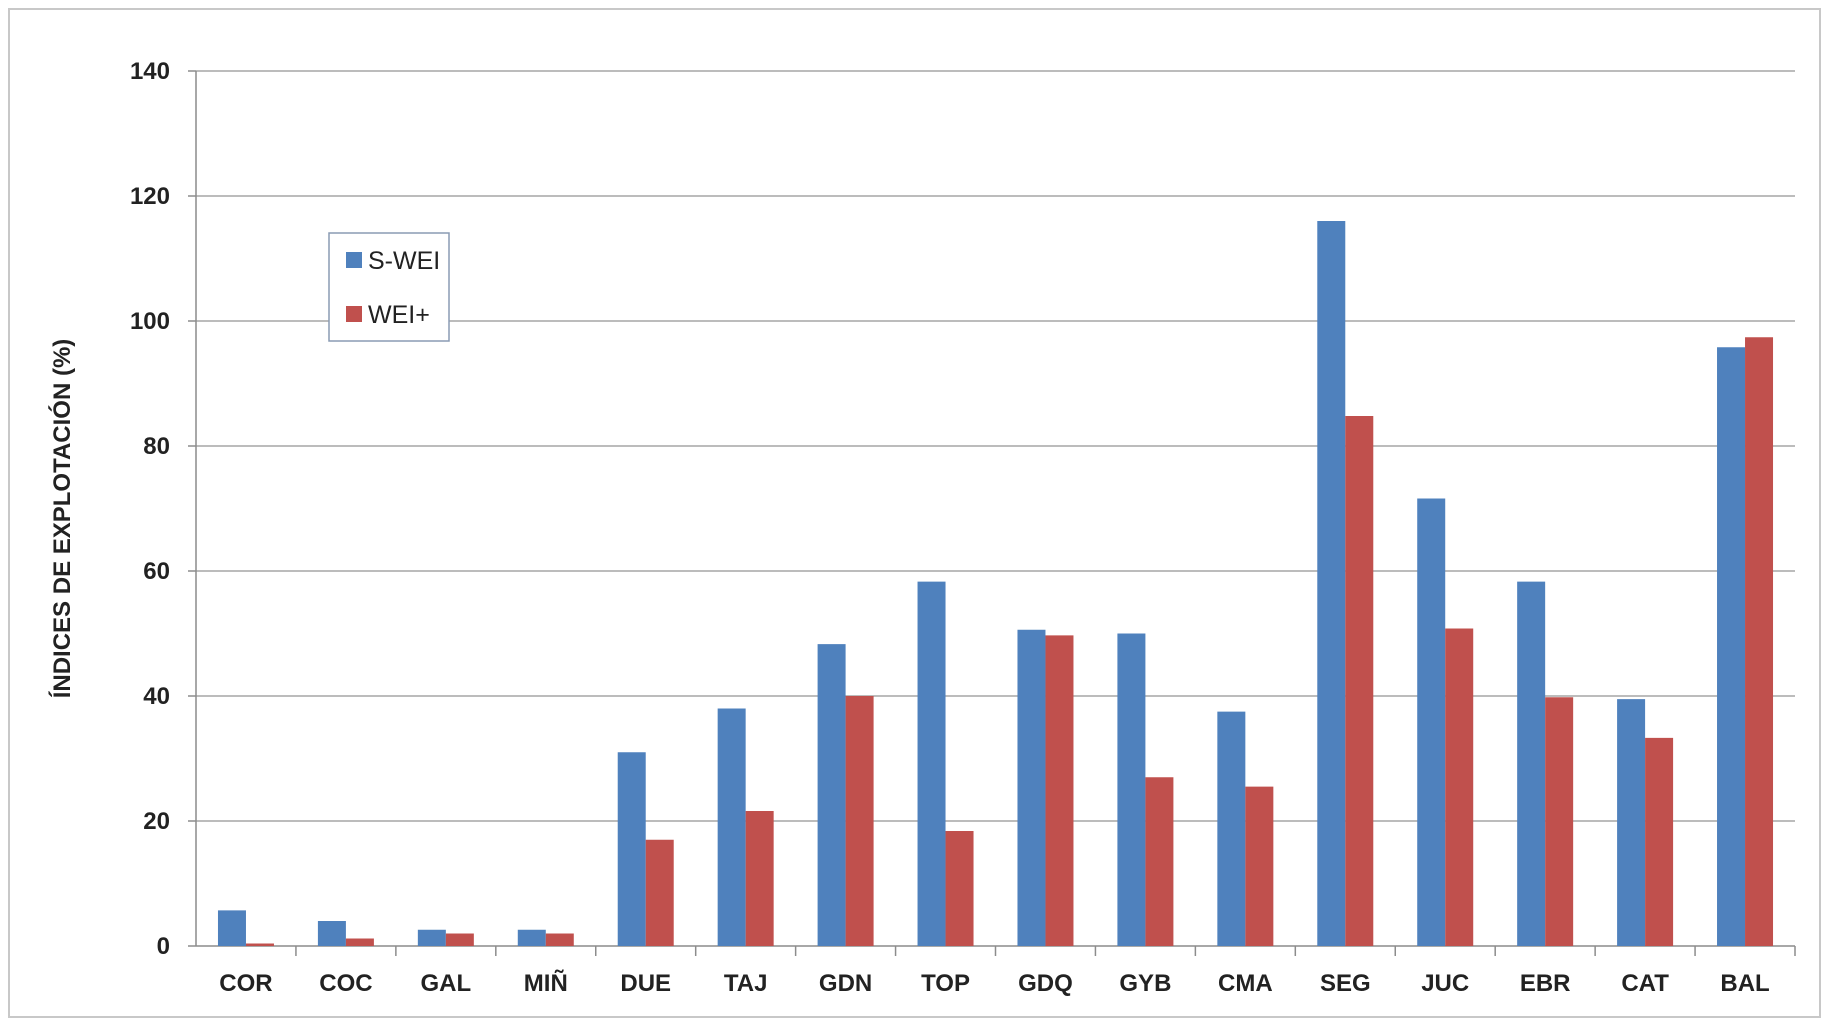 The width and height of the screenshot is (1831, 1026). Describe the element at coordinates (1059, 790) in the screenshot. I see `bar-wei-plus-gdq` at that location.